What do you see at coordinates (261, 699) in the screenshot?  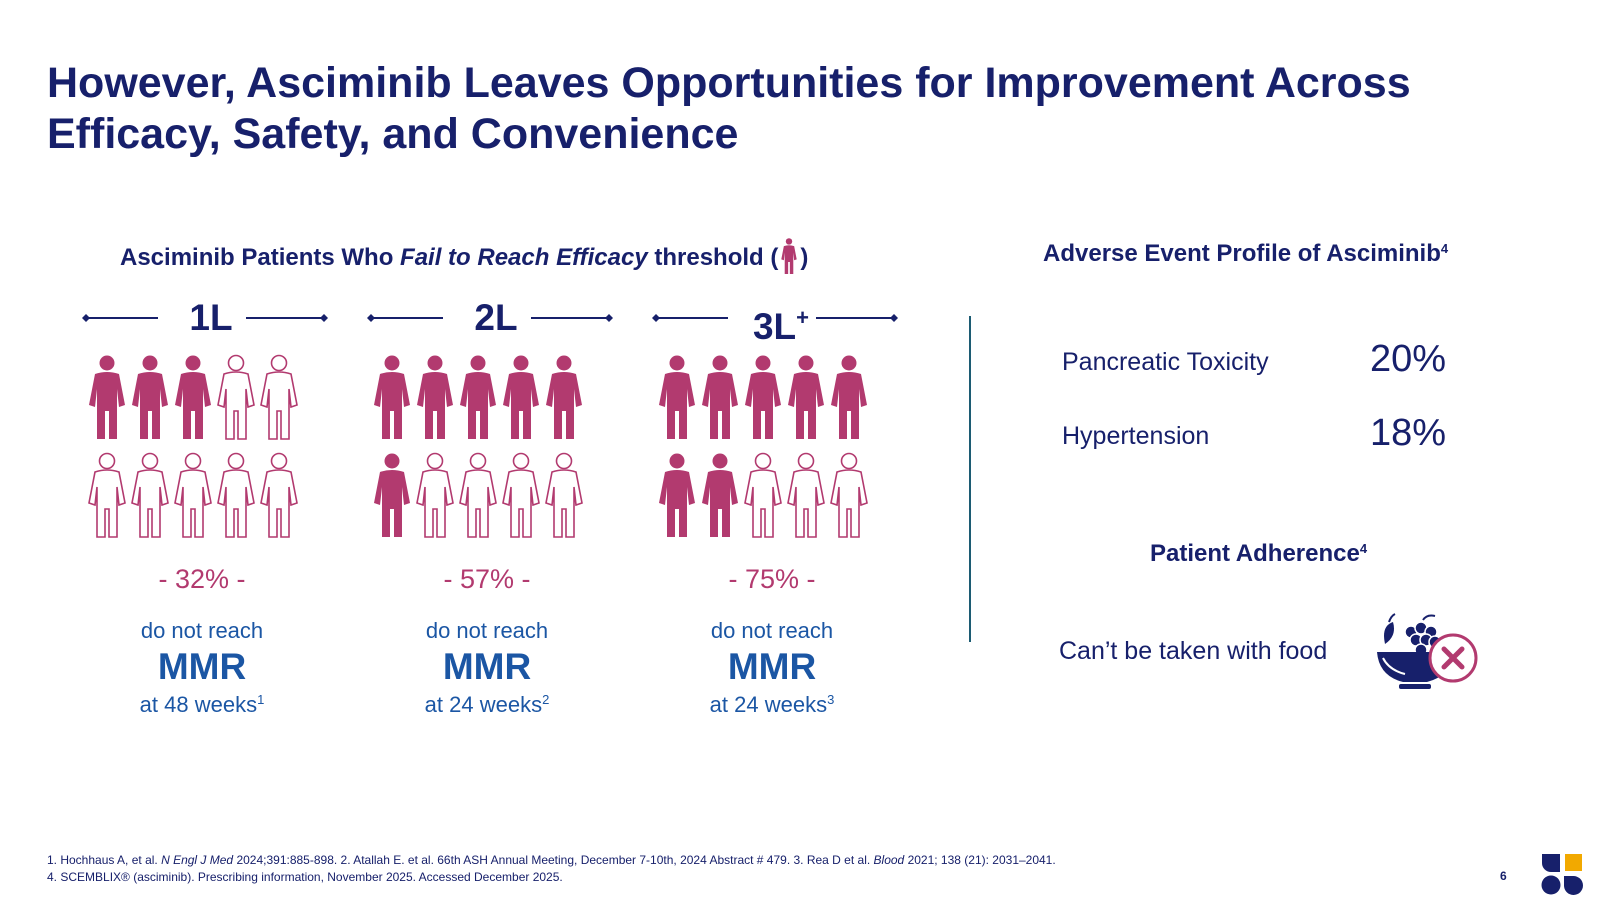 I see `reference-superscript: 1` at bounding box center [261, 699].